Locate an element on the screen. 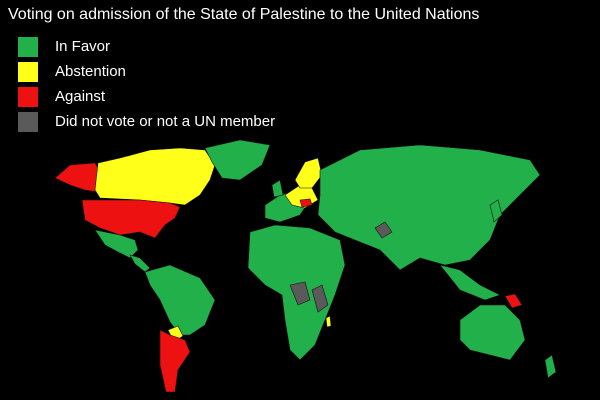 This screenshot has height=400, width=600. canada is located at coordinates (155, 176).